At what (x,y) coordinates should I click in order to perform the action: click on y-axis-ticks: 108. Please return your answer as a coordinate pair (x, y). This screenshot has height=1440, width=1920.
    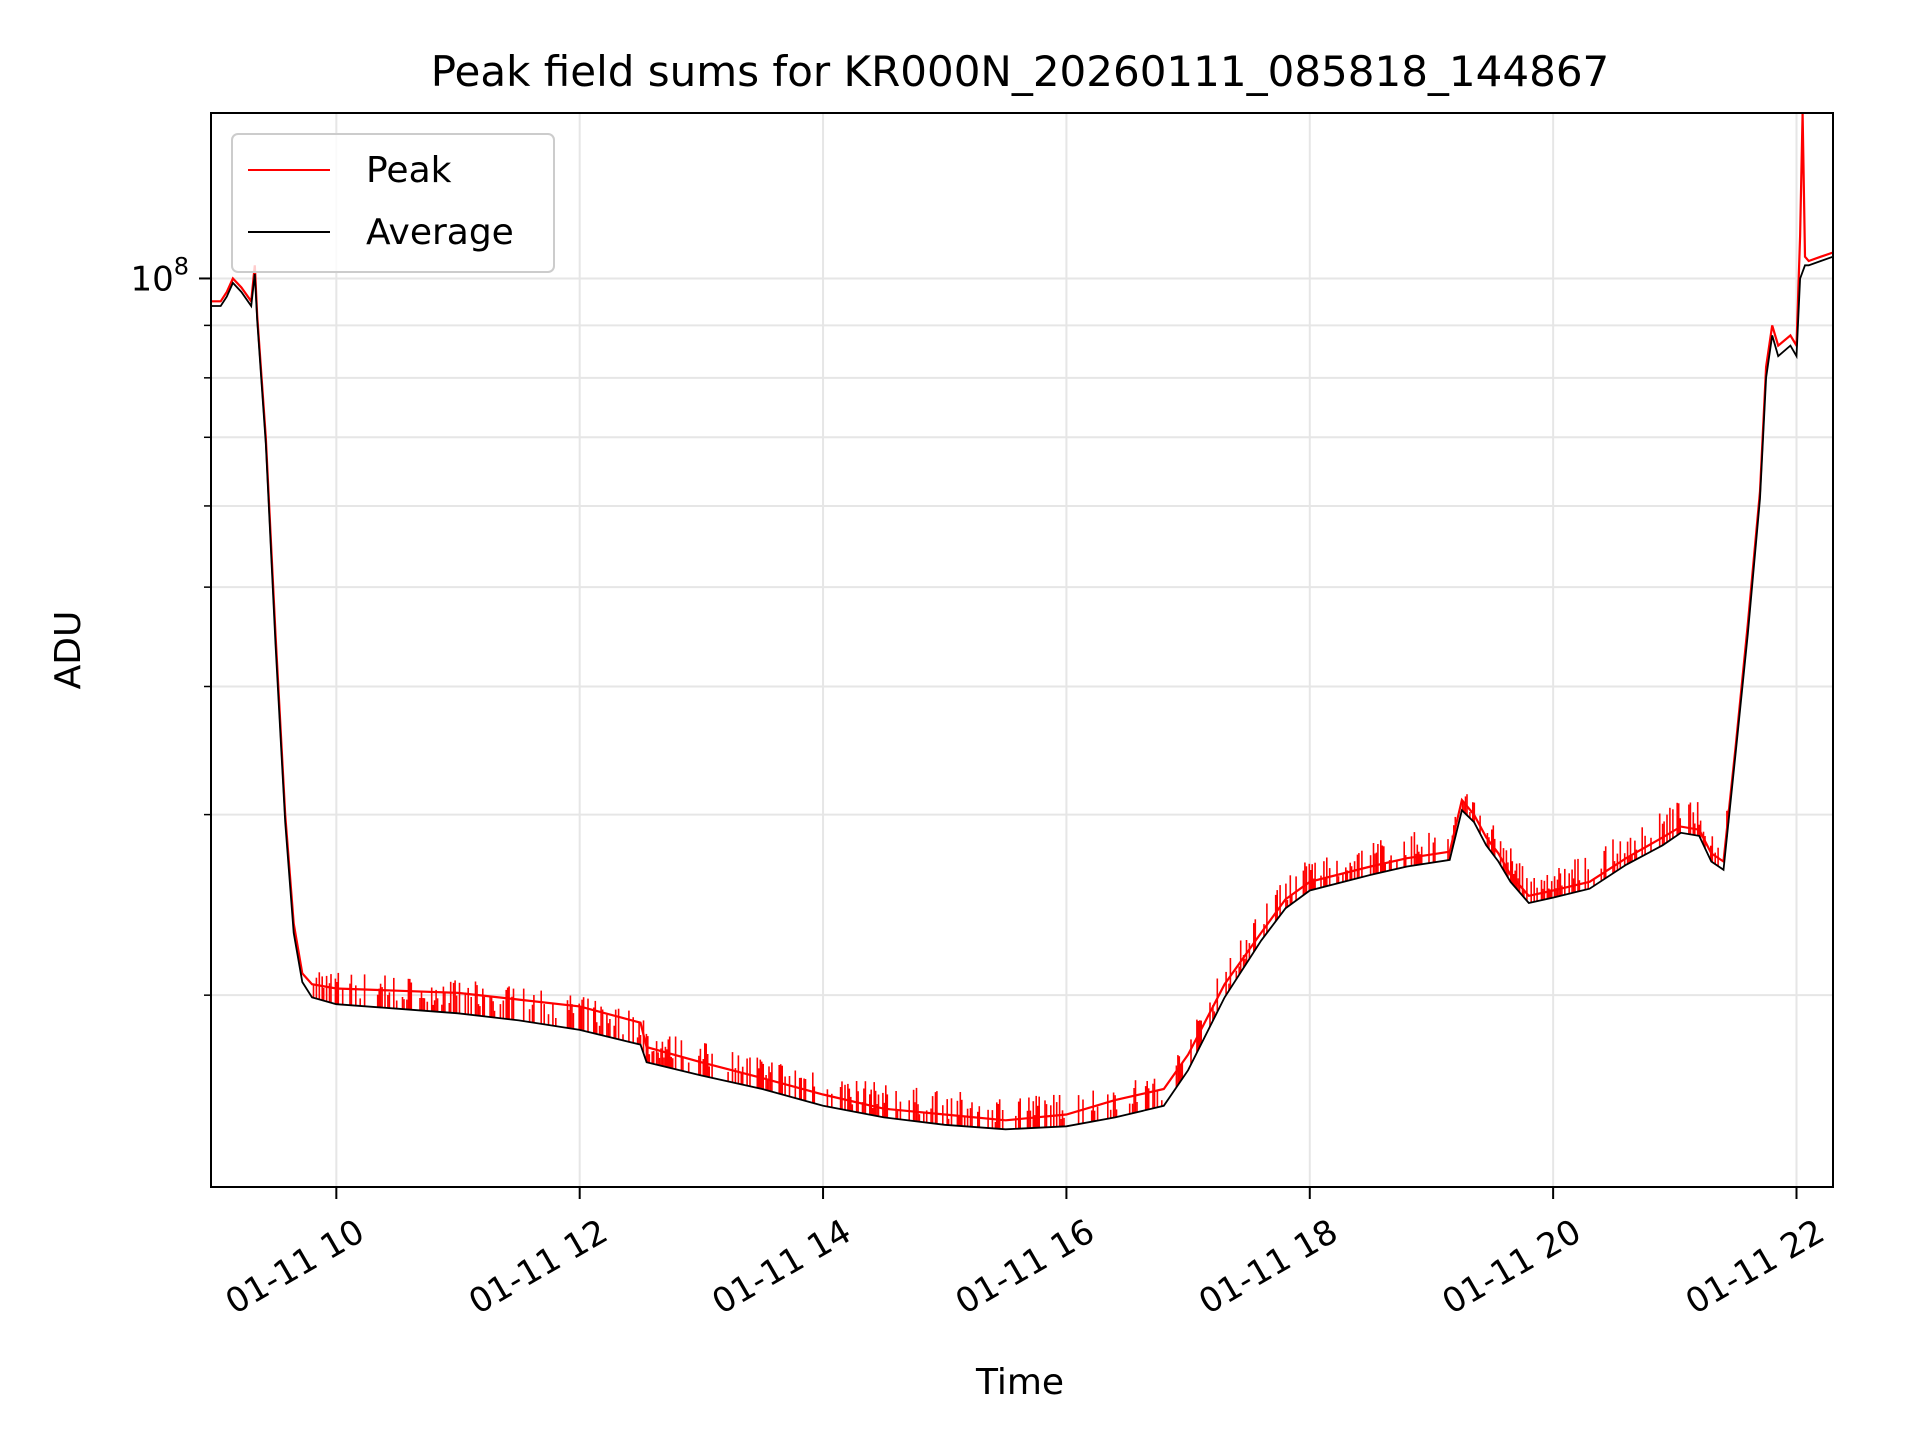
    Looking at the image, I should click on (170, 275).